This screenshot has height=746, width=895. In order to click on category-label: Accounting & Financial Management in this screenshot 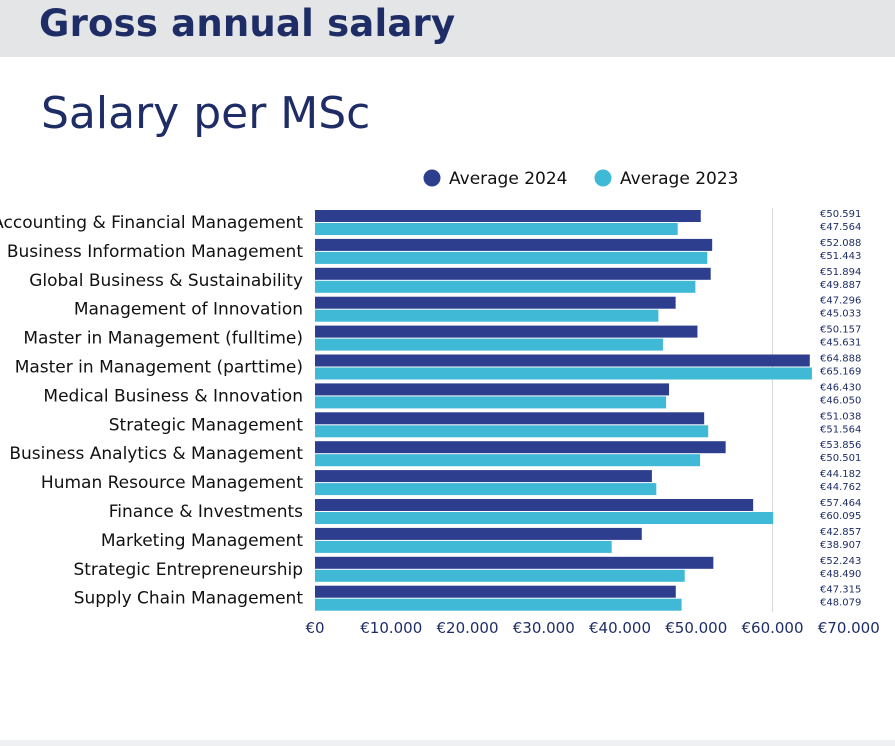, I will do `click(151, 223)`.